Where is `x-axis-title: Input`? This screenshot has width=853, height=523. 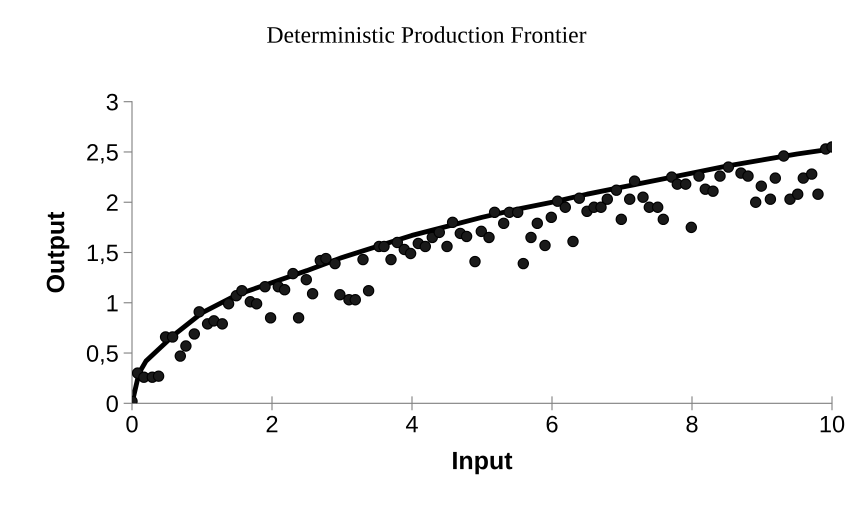 x-axis-title: Input is located at coordinates (482, 463).